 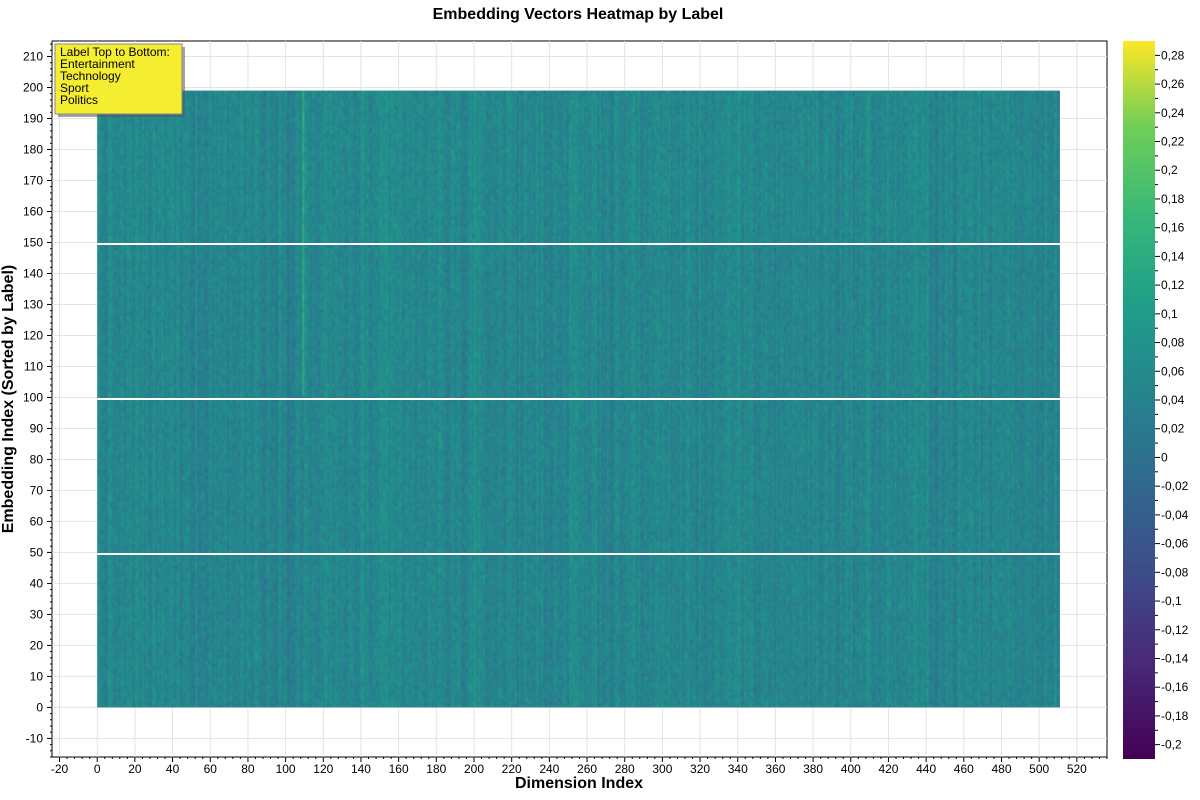 What do you see at coordinates (1039, 769) in the screenshot?
I see `x-tick-label: 500` at bounding box center [1039, 769].